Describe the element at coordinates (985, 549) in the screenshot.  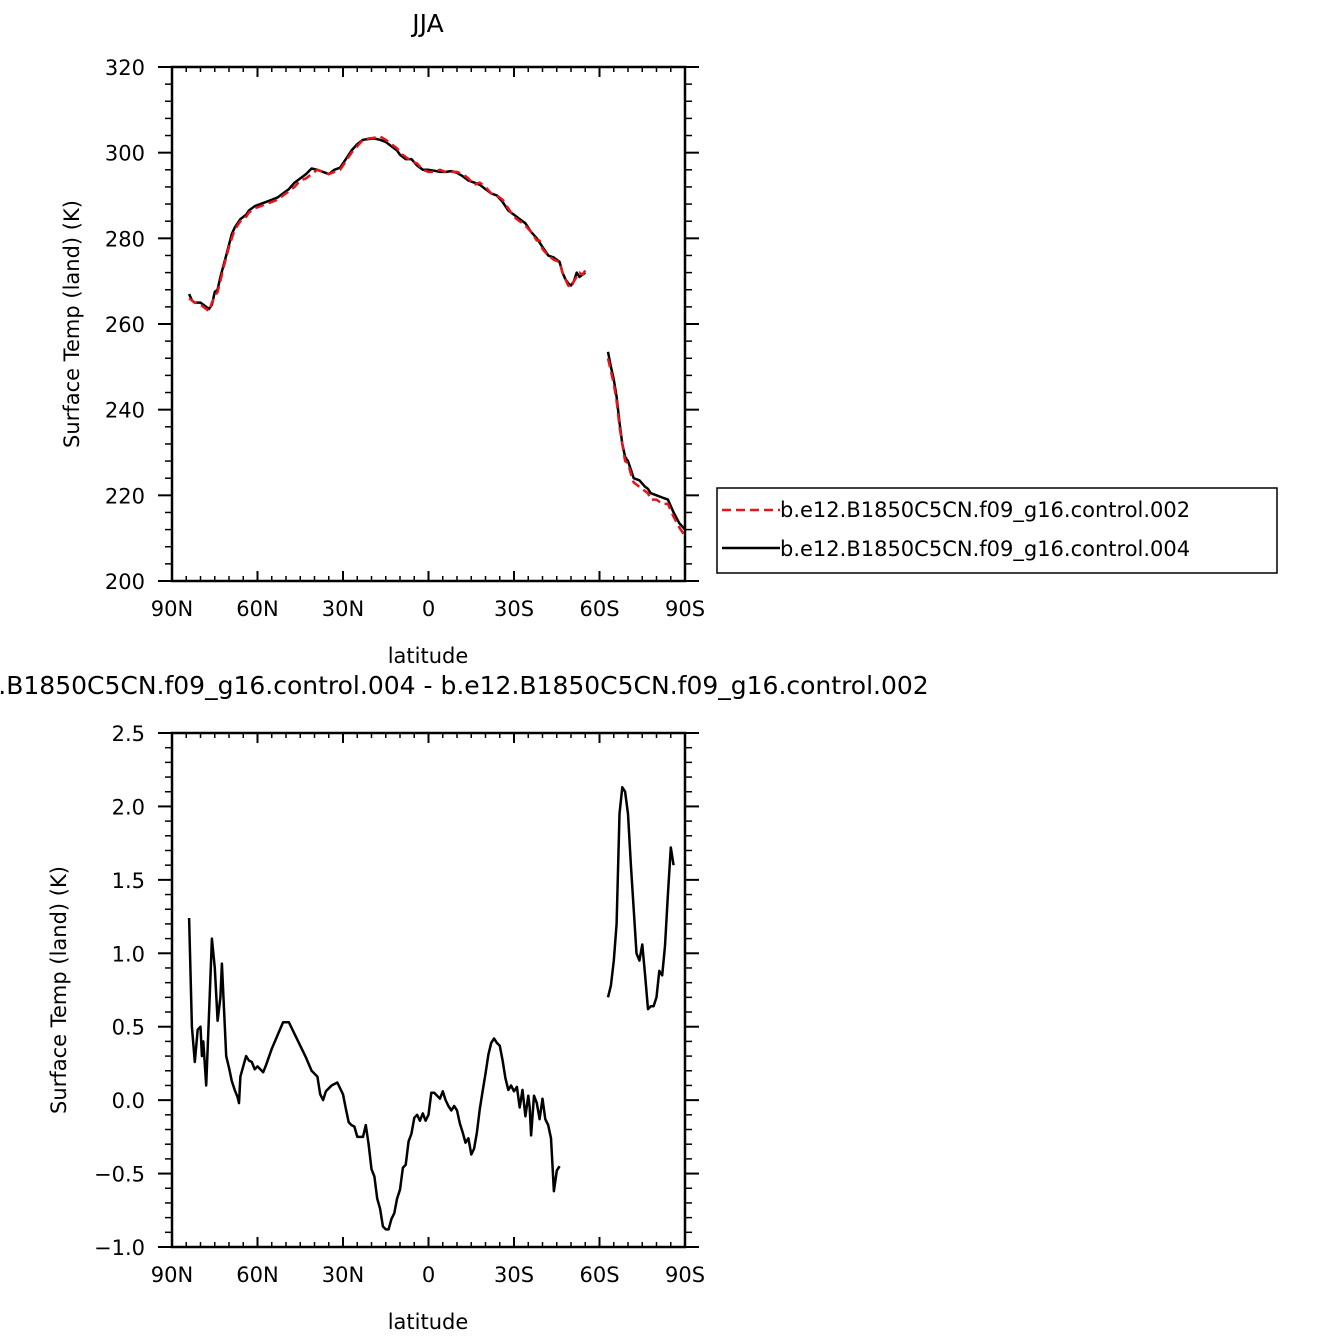
I see `legend-label-004: b.e12.B1850C5CN.f09_g16.control.004` at that location.